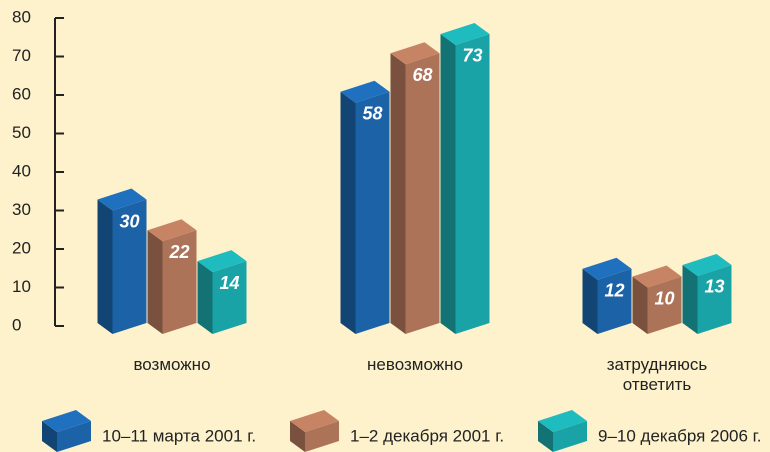 The height and width of the screenshot is (452, 770). What do you see at coordinates (21, 93) in the screenshot?
I see `y-tick-label: 60` at bounding box center [21, 93].